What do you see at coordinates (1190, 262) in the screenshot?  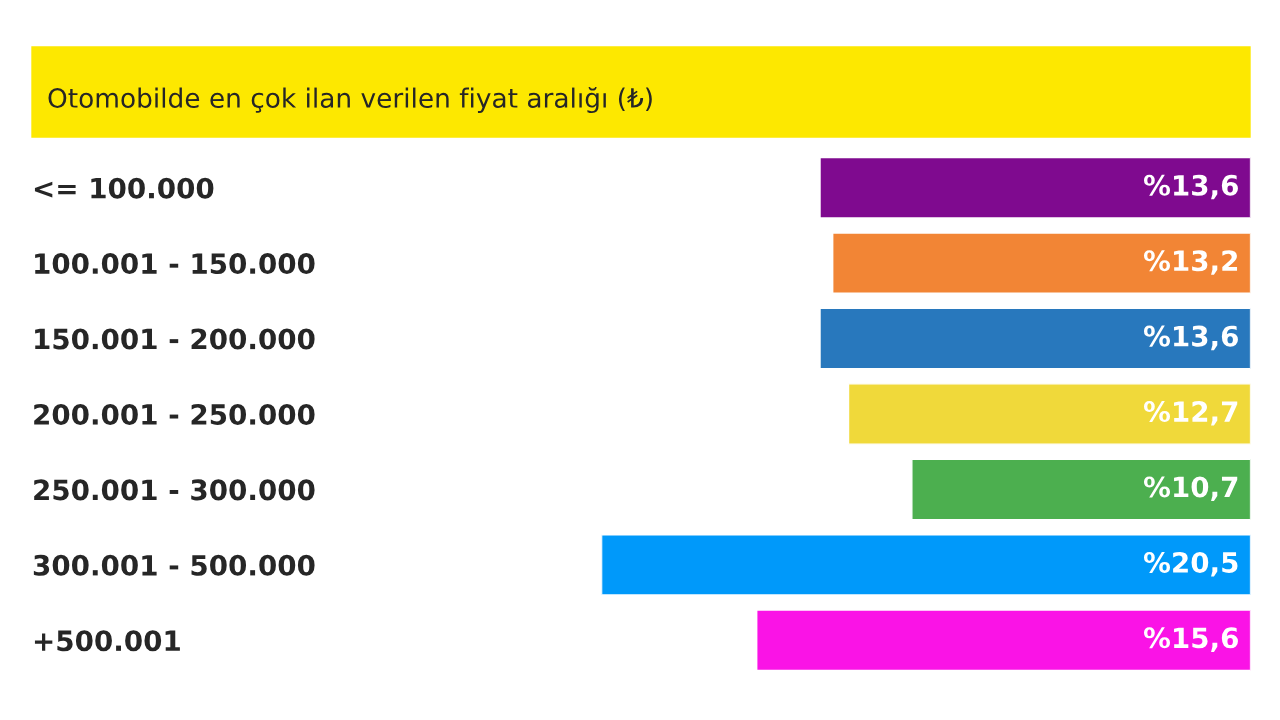 I see `data-label: %13,2` at bounding box center [1190, 262].